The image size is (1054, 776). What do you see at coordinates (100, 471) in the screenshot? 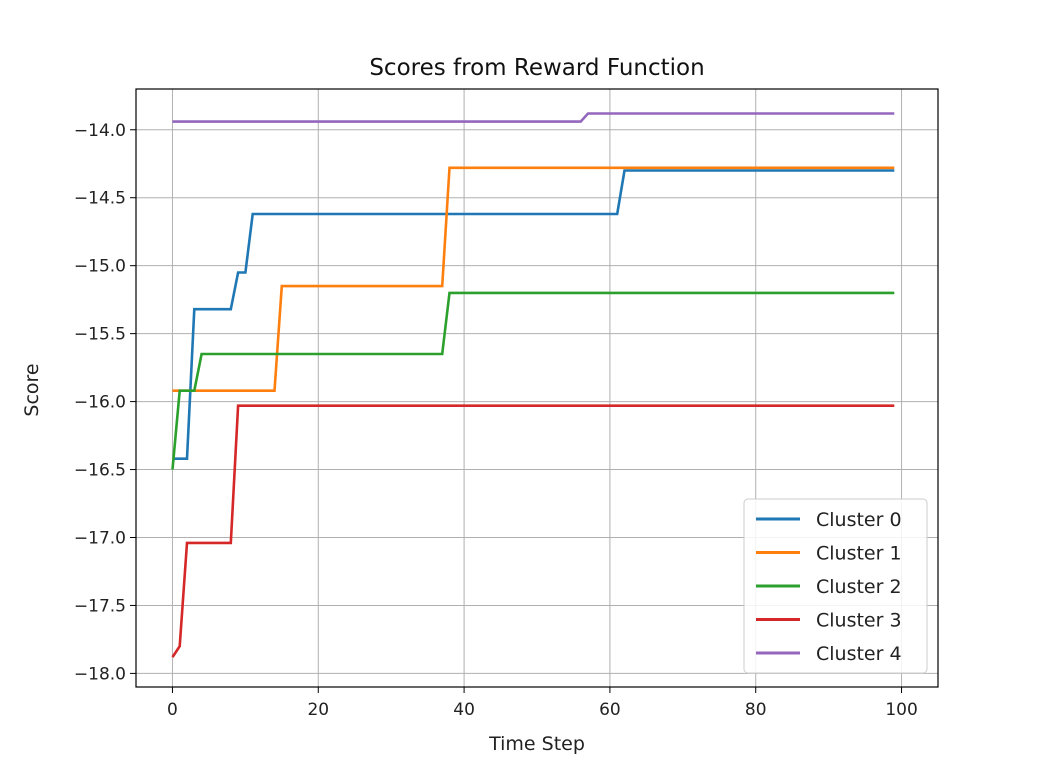
I see `y-tick-label: −16.5` at bounding box center [100, 471].